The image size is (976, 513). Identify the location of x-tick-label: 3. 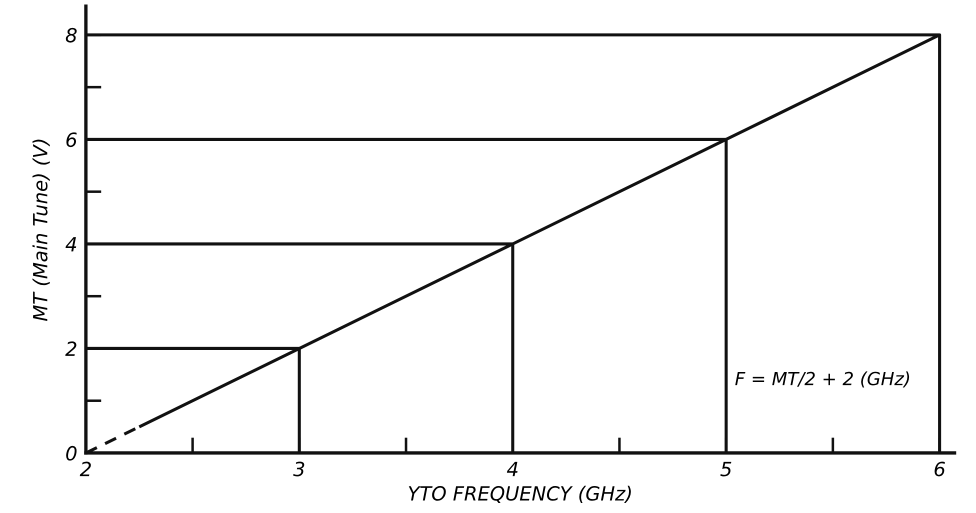
(298, 469).